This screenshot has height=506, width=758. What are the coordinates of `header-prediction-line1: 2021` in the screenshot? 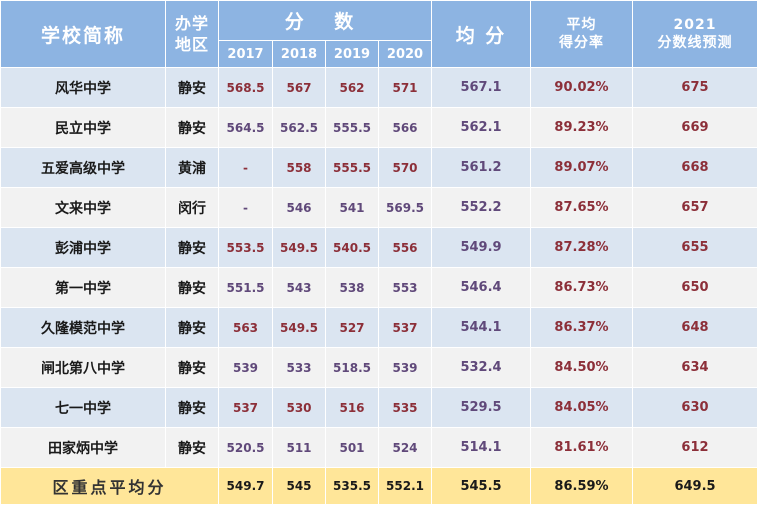 It's located at (695, 25).